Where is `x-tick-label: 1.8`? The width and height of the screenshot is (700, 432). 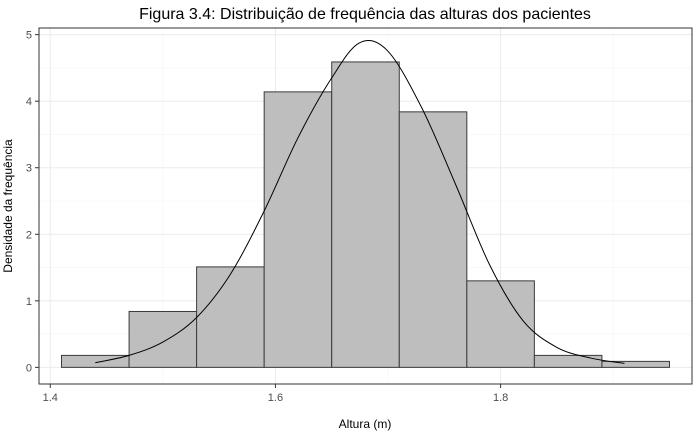 x-tick-label: 1.8 is located at coordinates (500, 398).